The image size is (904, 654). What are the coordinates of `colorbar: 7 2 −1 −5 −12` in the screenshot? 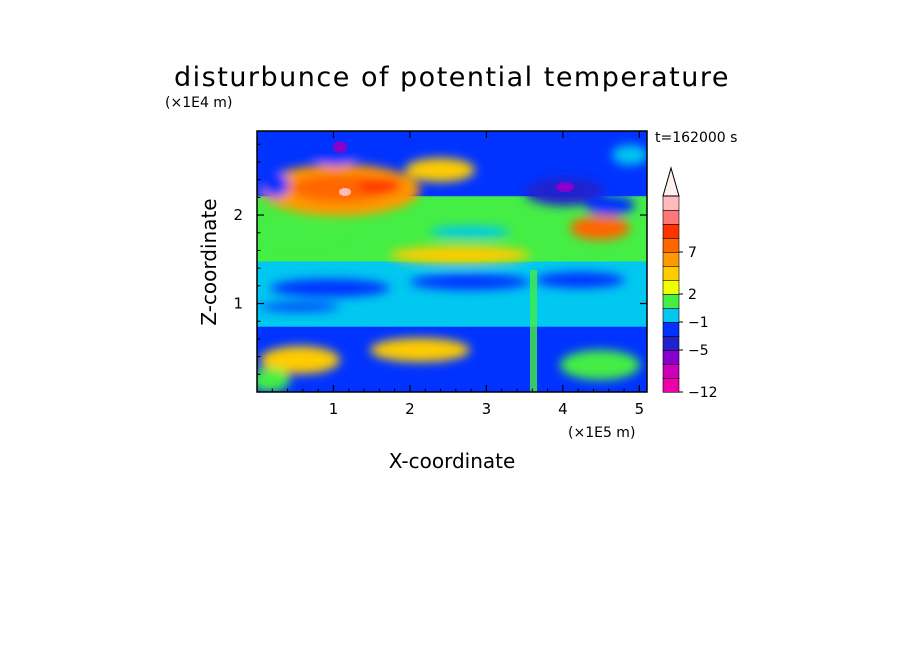 It's located at (690, 283).